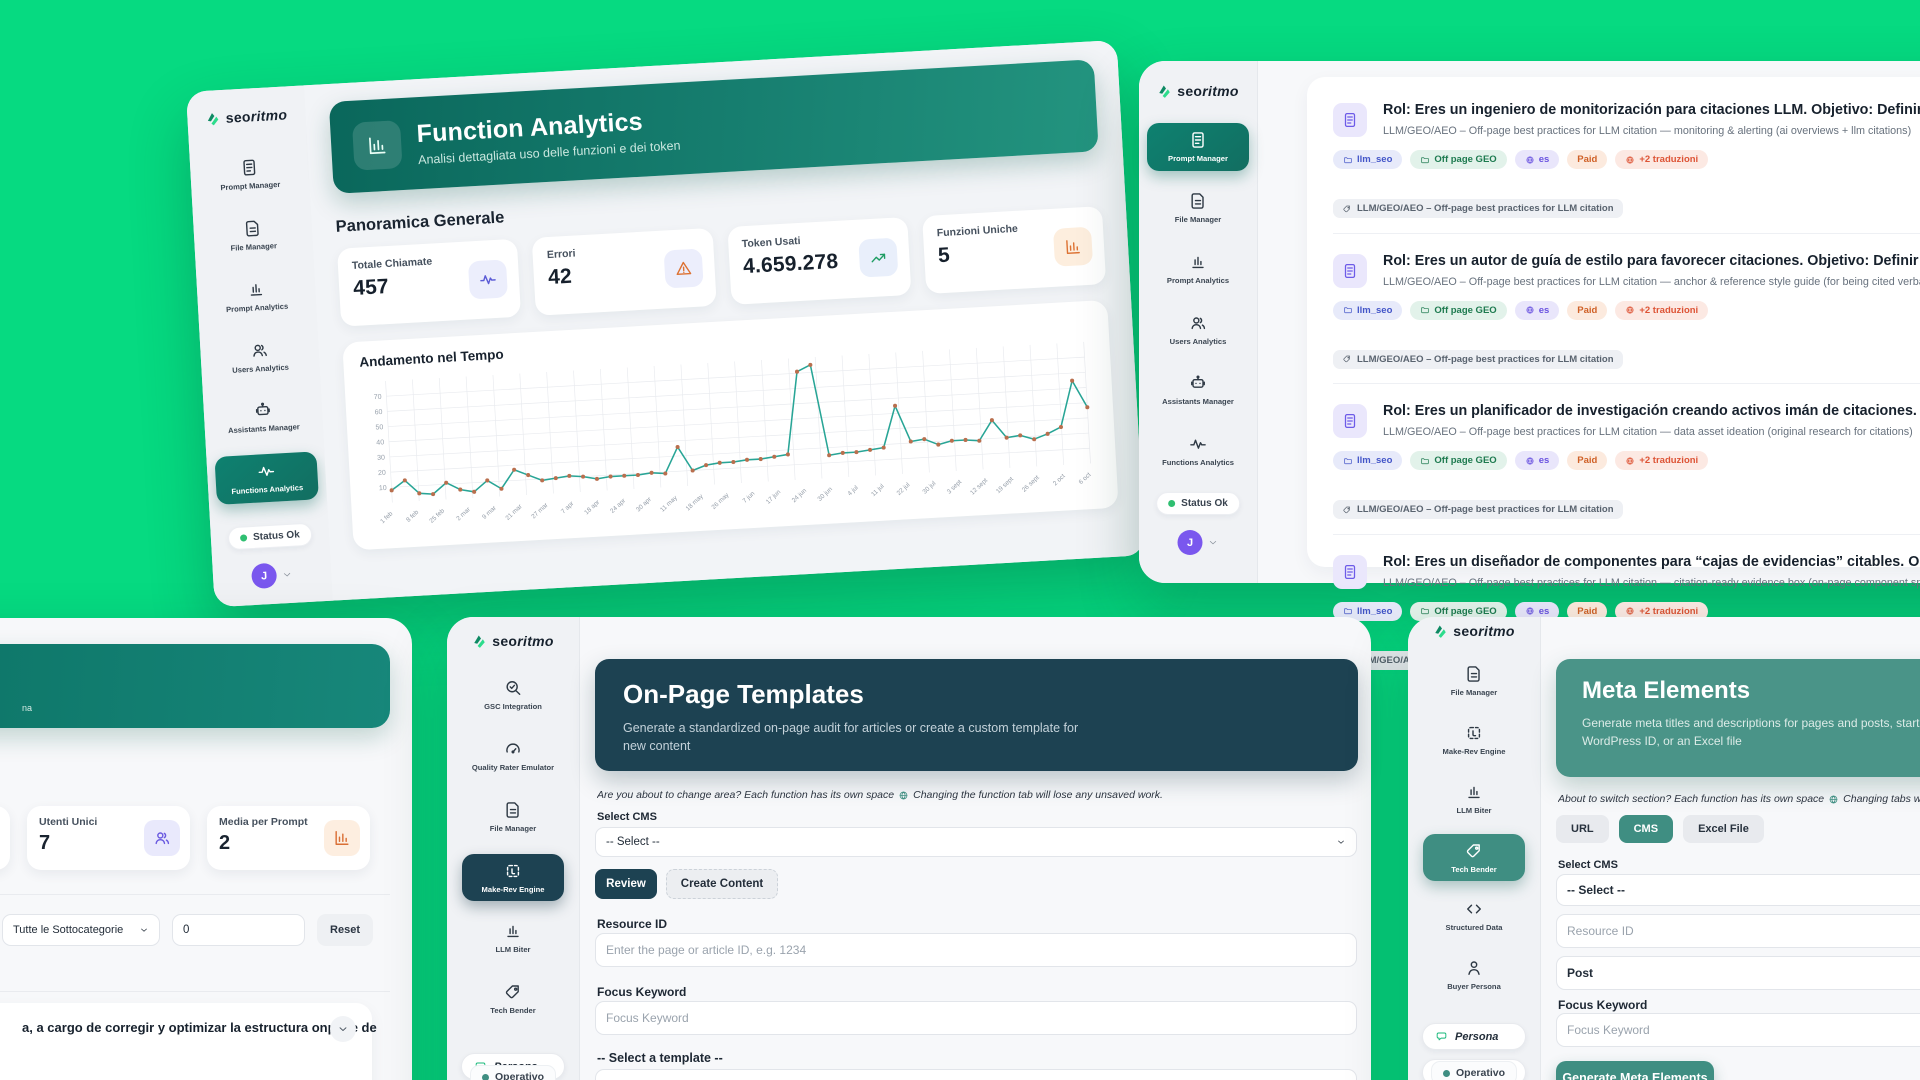 The width and height of the screenshot is (1920, 1080). I want to click on tab-url: URL, so click(1582, 829).